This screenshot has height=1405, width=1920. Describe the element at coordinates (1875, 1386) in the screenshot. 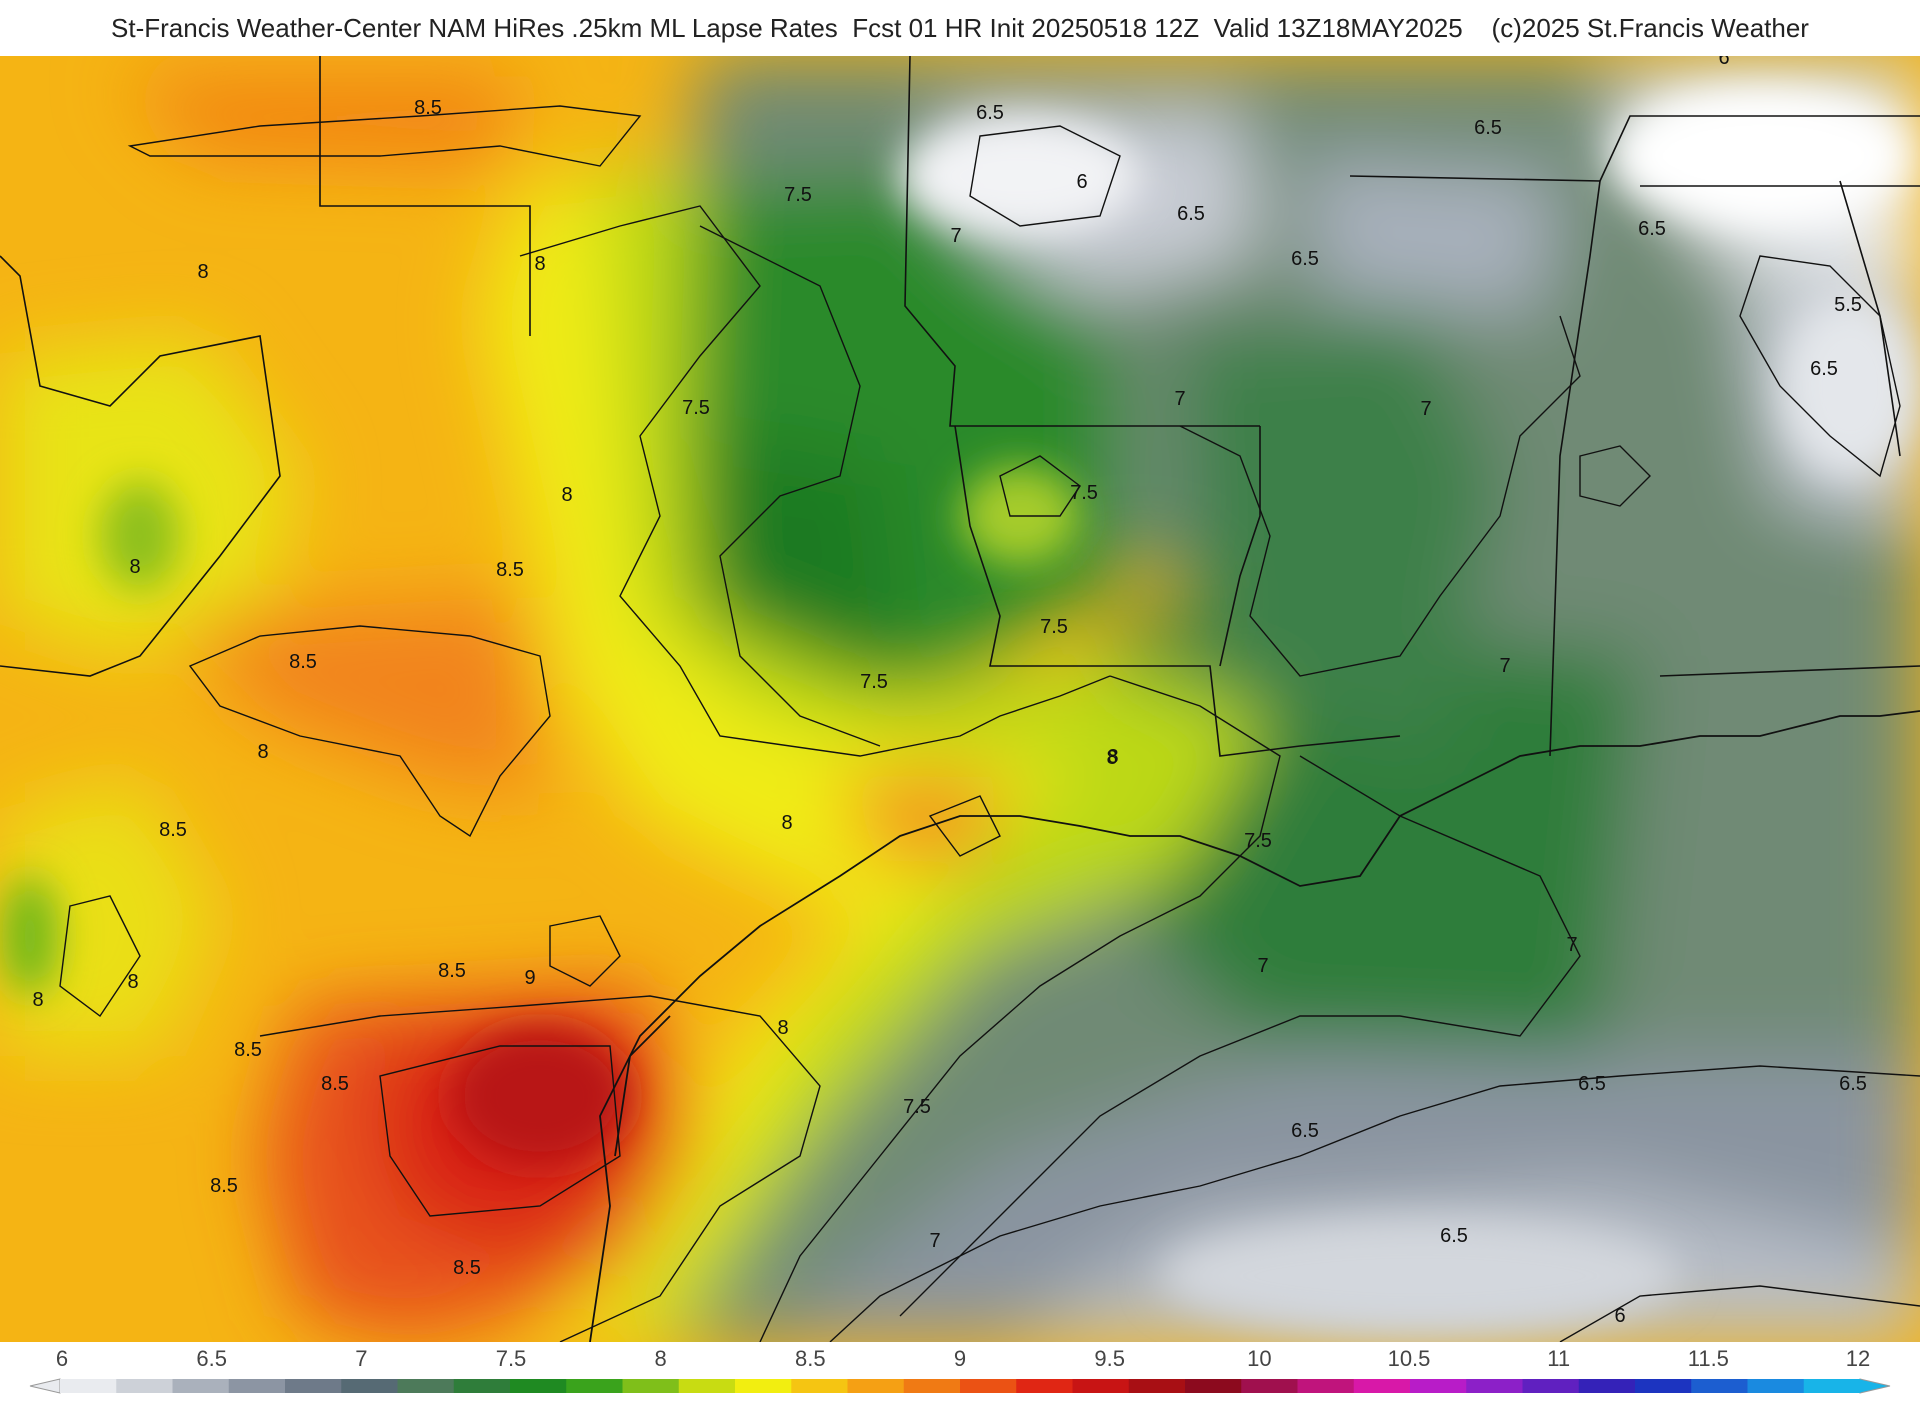

I see `colorbar-right-arrow` at that location.